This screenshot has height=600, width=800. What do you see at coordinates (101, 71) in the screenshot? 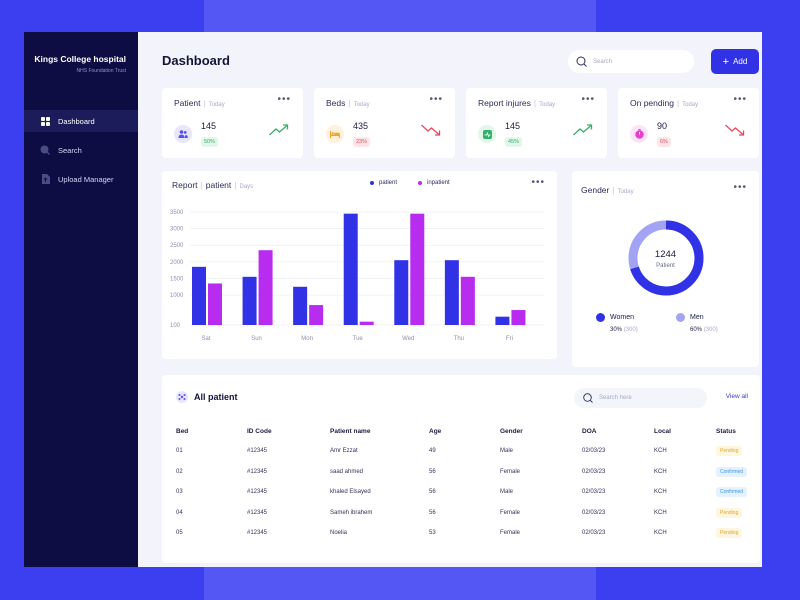
I see `app-subtitle: NHS Foundation Trust` at bounding box center [101, 71].